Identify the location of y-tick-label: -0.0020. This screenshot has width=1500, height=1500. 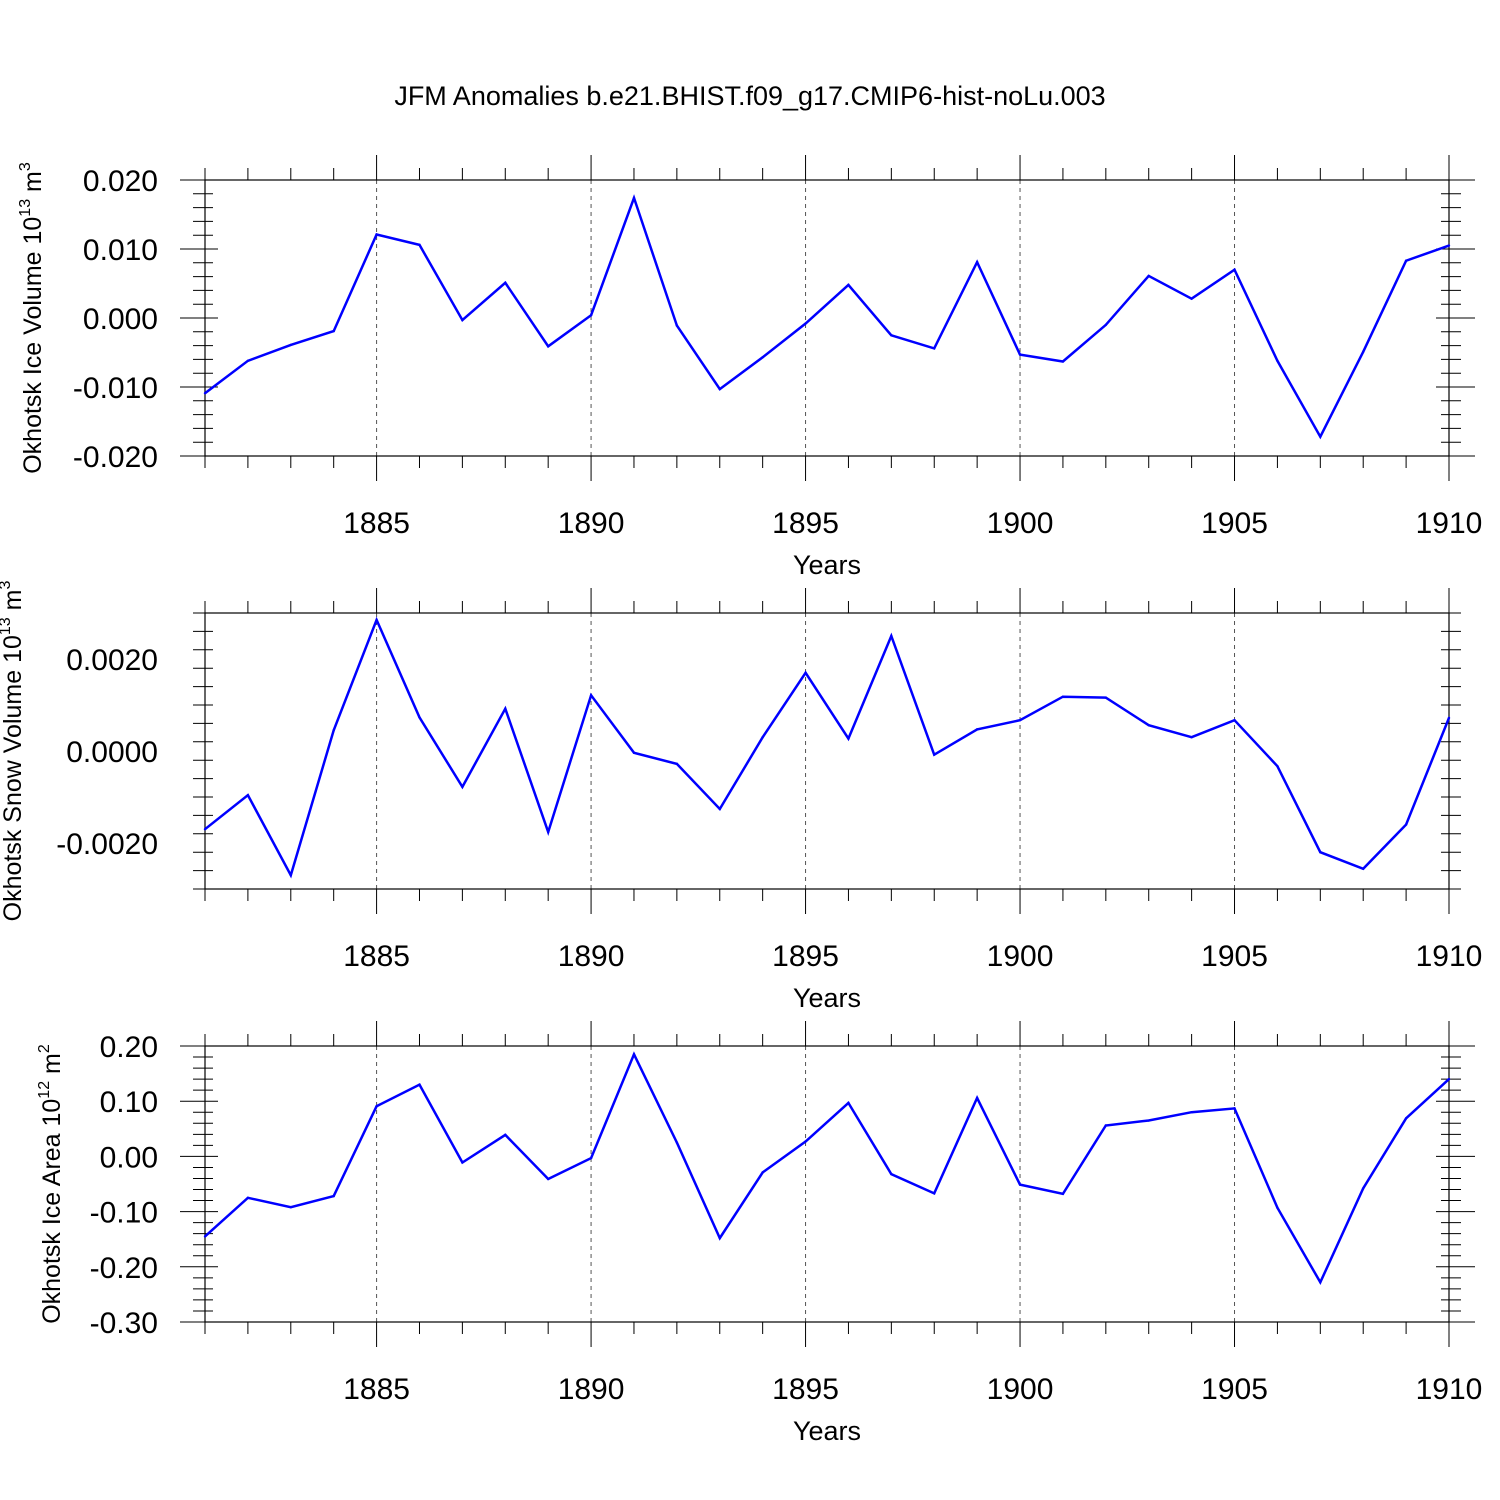
(107, 844).